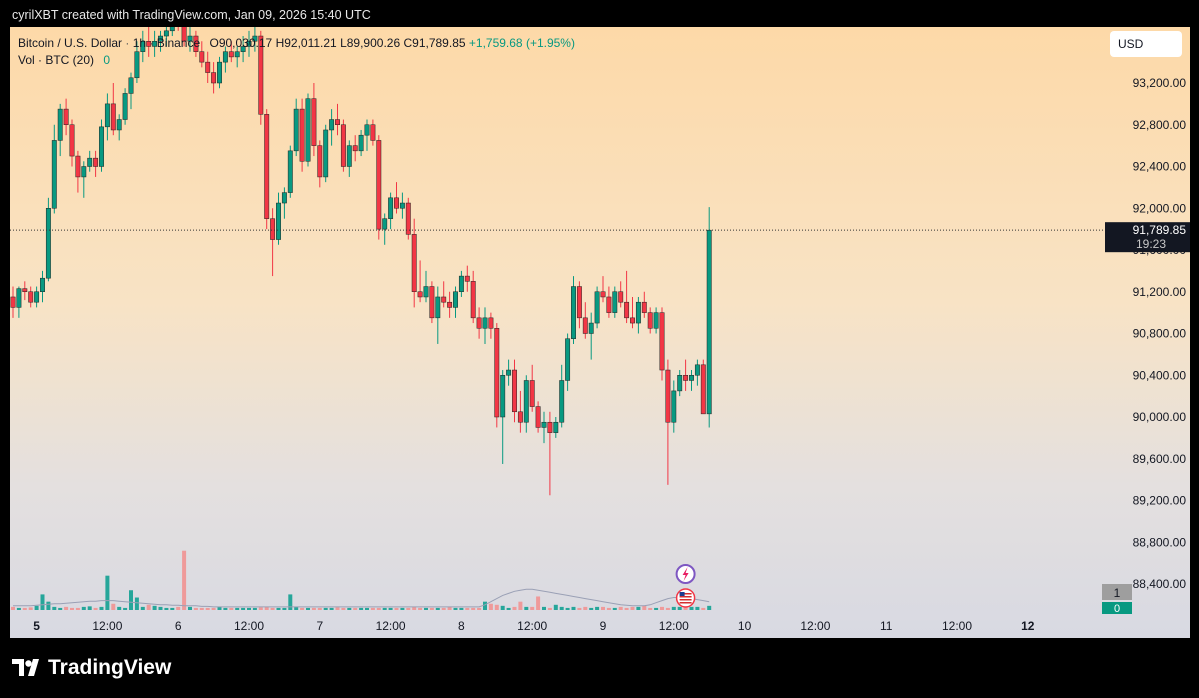 The width and height of the screenshot is (1199, 698). What do you see at coordinates (139, 43) in the screenshot?
I see `legend-interval: 1h` at bounding box center [139, 43].